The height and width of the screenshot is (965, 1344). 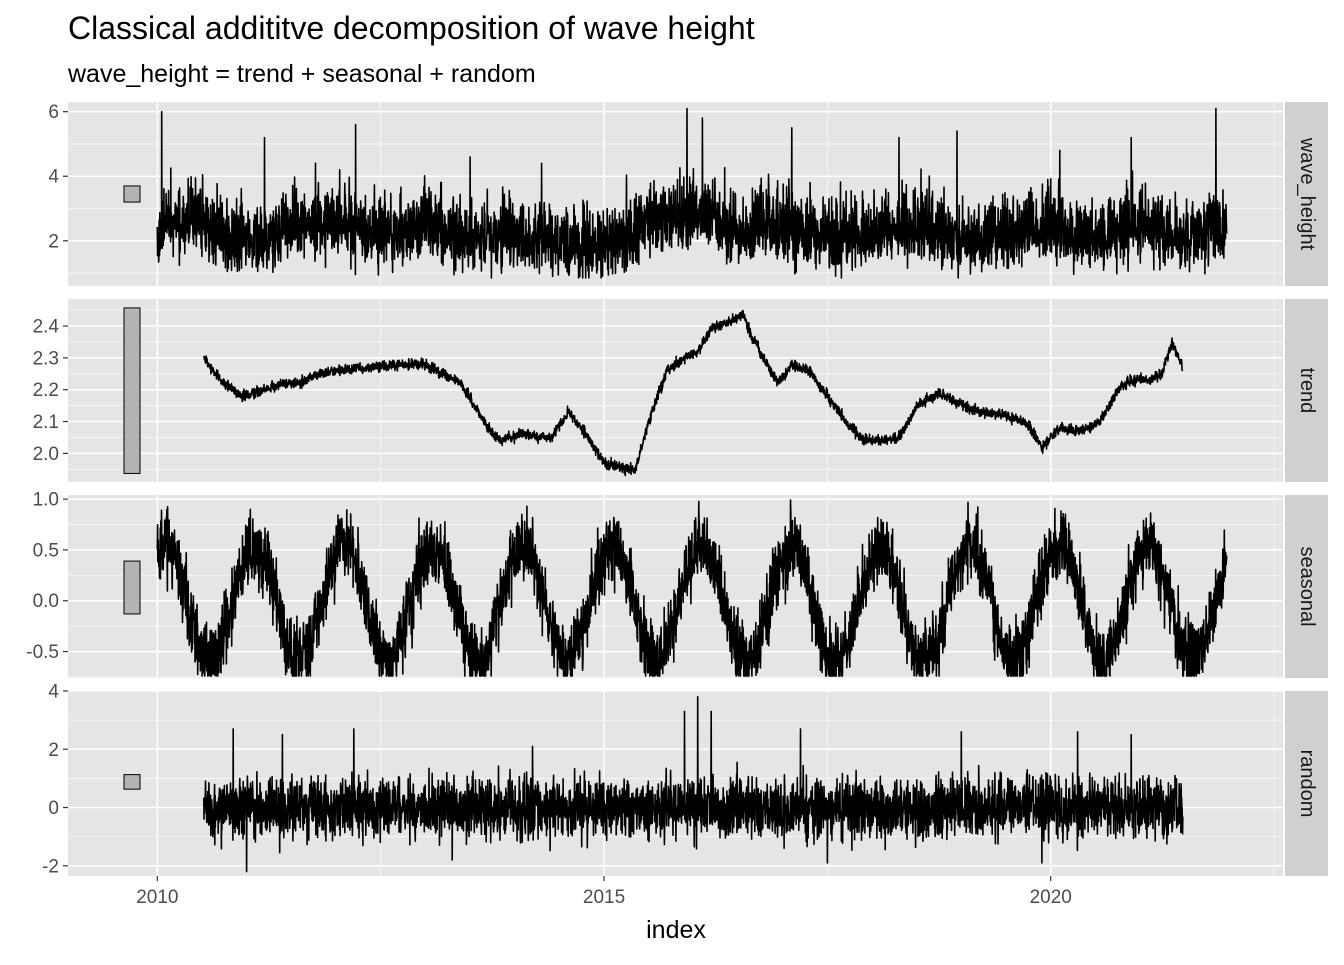 I want to click on y-tick-label: 1.0, so click(x=46, y=500).